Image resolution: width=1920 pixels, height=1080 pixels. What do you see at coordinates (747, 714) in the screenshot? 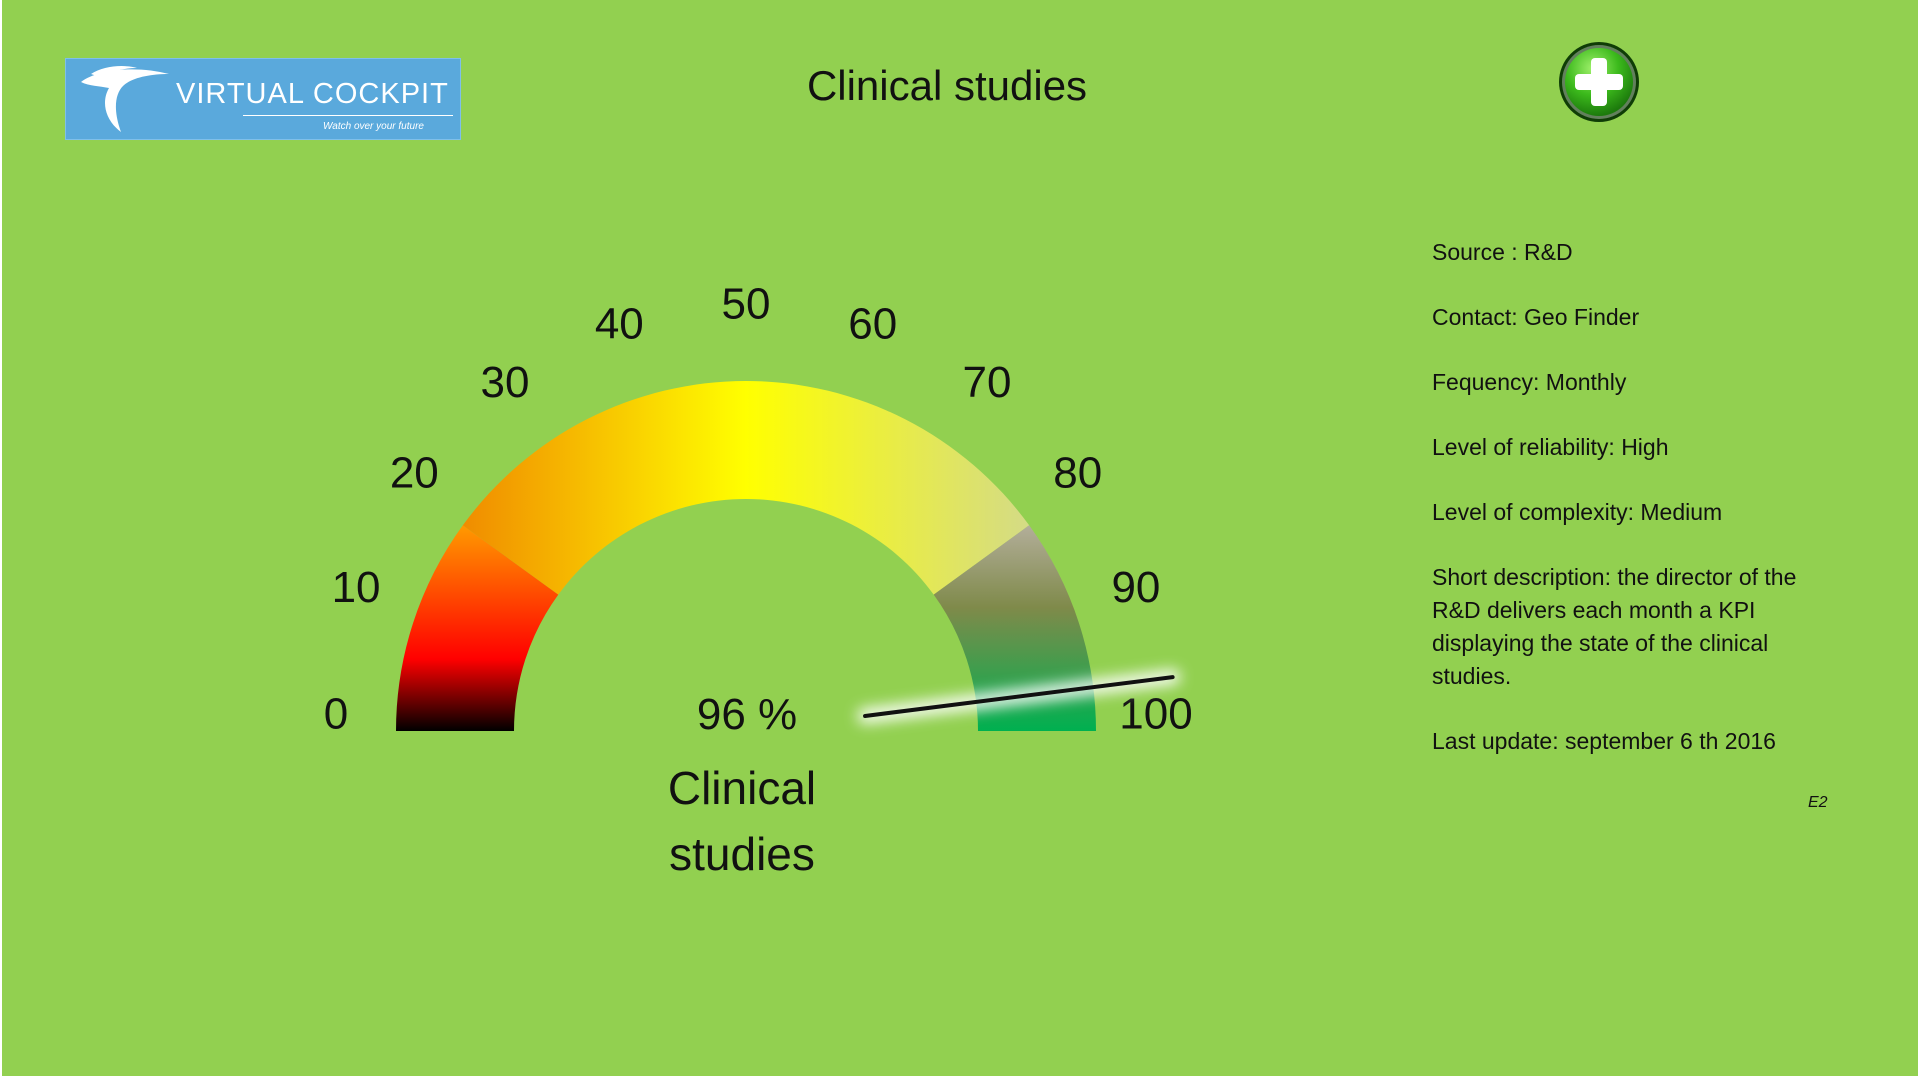
I see `gauge-value: 96 %` at bounding box center [747, 714].